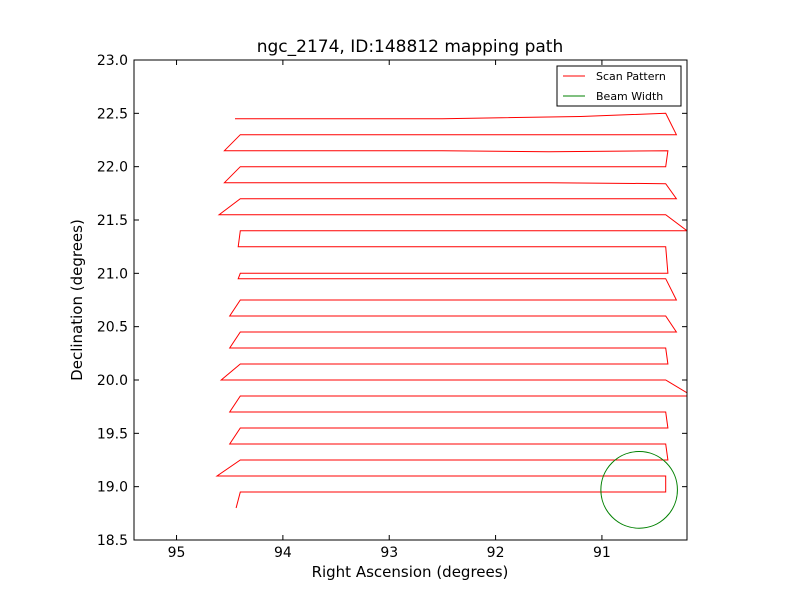 This screenshot has width=800, height=600. I want to click on y-tick-label: 22.0, so click(112, 168).